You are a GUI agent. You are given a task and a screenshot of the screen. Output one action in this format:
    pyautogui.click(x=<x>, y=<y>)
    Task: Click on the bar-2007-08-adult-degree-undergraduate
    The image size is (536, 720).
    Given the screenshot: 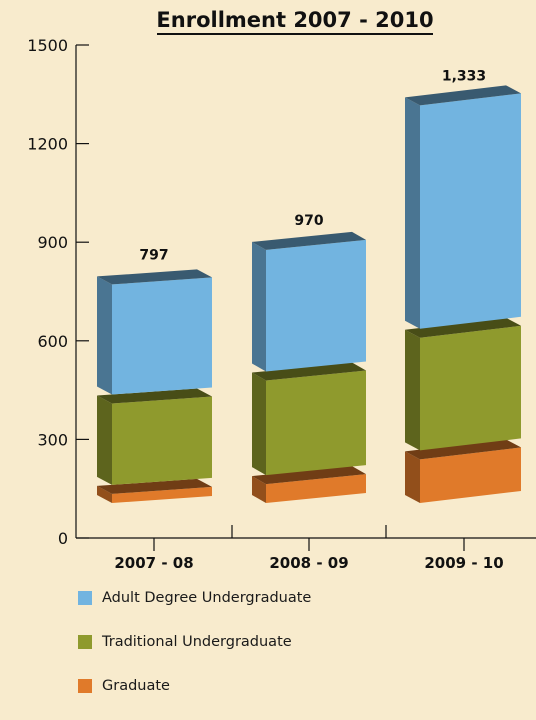 What is the action you would take?
    pyautogui.click(x=162, y=336)
    